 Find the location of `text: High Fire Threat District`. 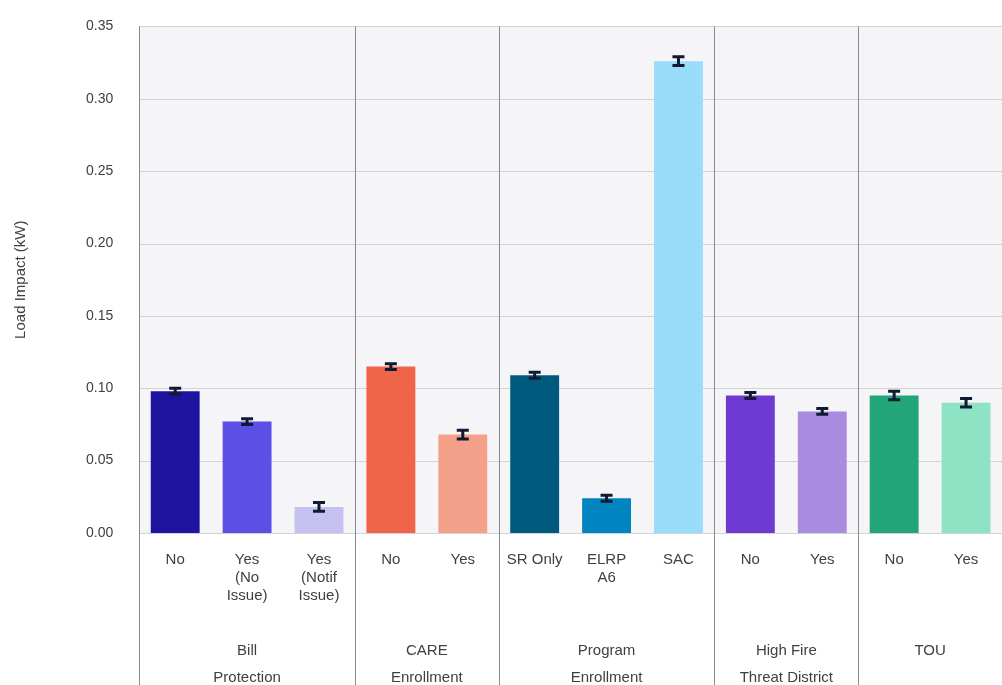

text: High Fire Threat District is located at coordinates (786, 663).